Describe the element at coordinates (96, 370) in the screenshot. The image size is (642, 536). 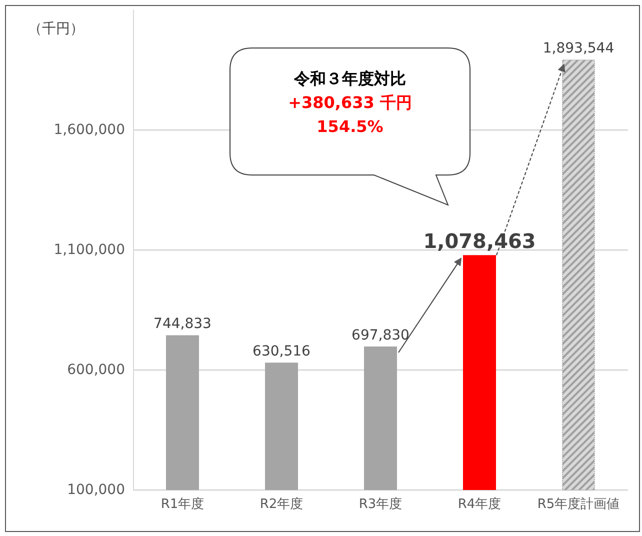
I see `y-tick-label: 600,000` at that location.